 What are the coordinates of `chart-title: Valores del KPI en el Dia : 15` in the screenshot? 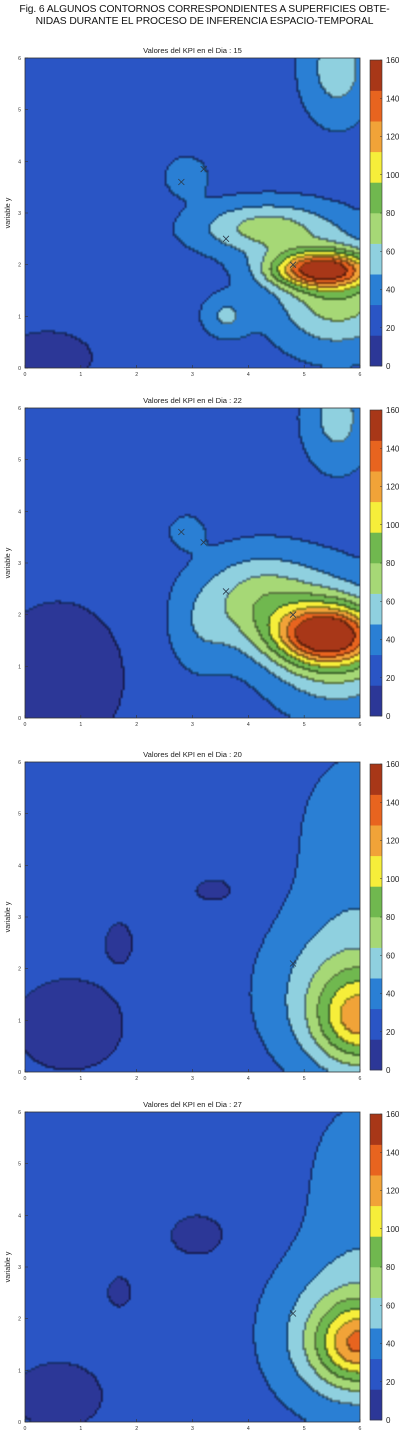 It's located at (192, 50).